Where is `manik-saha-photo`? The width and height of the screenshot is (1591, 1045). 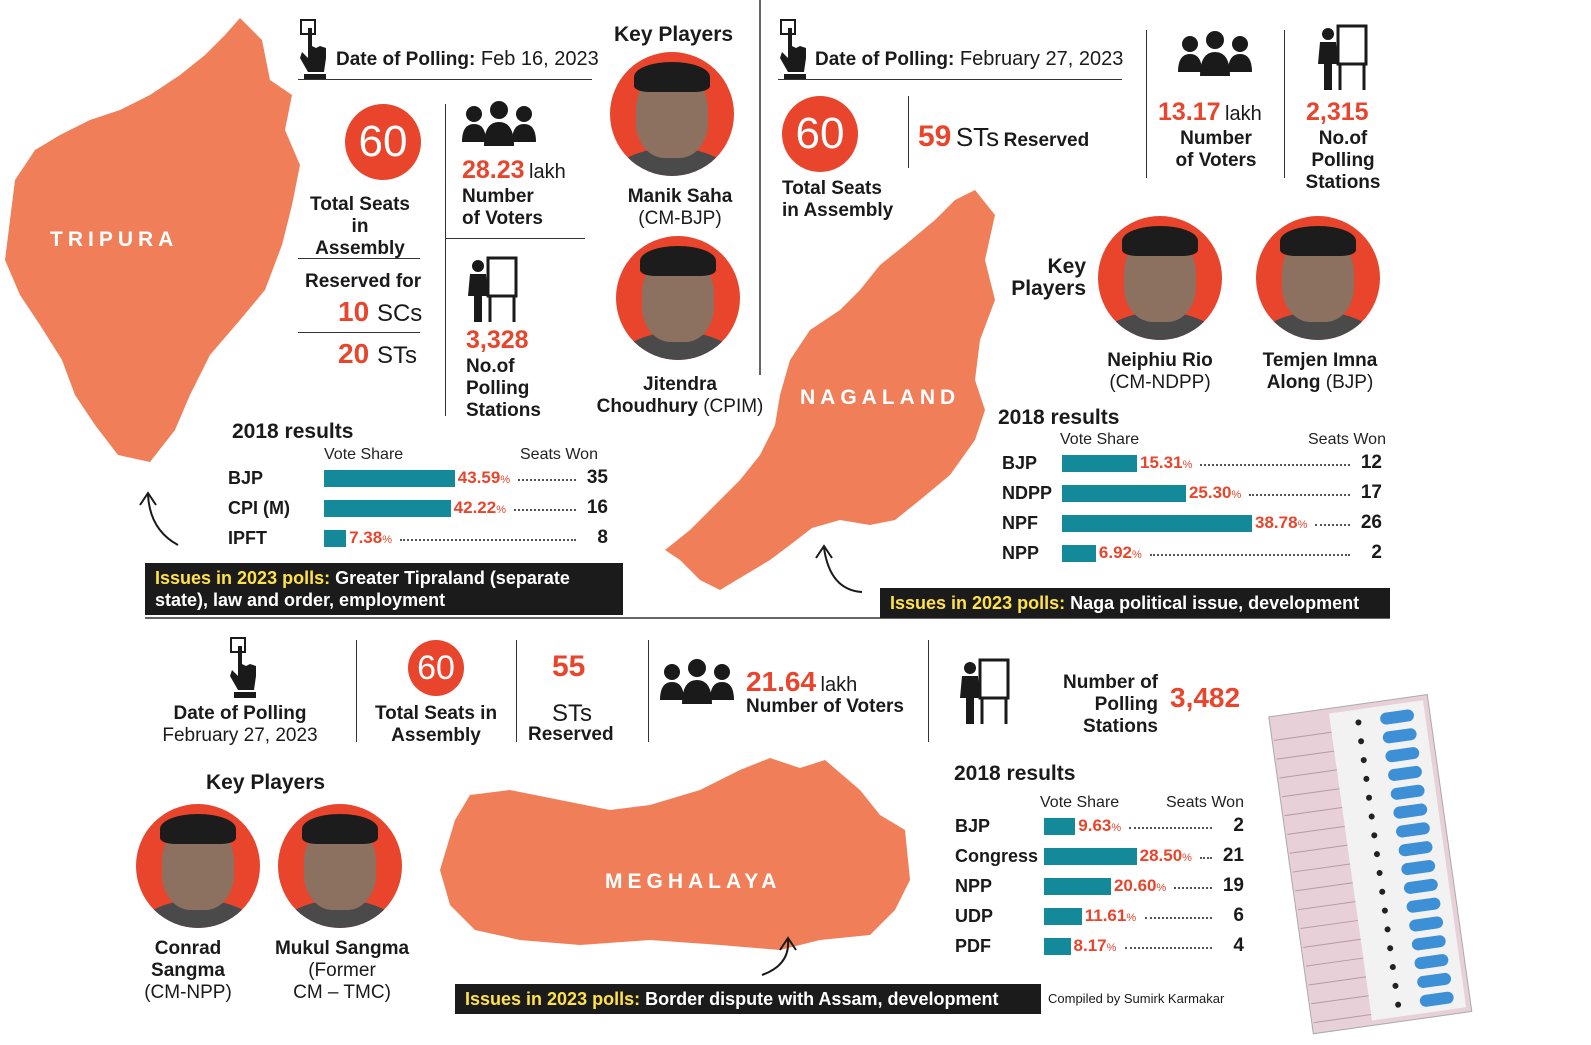
manik-saha-photo is located at coordinates (672, 114).